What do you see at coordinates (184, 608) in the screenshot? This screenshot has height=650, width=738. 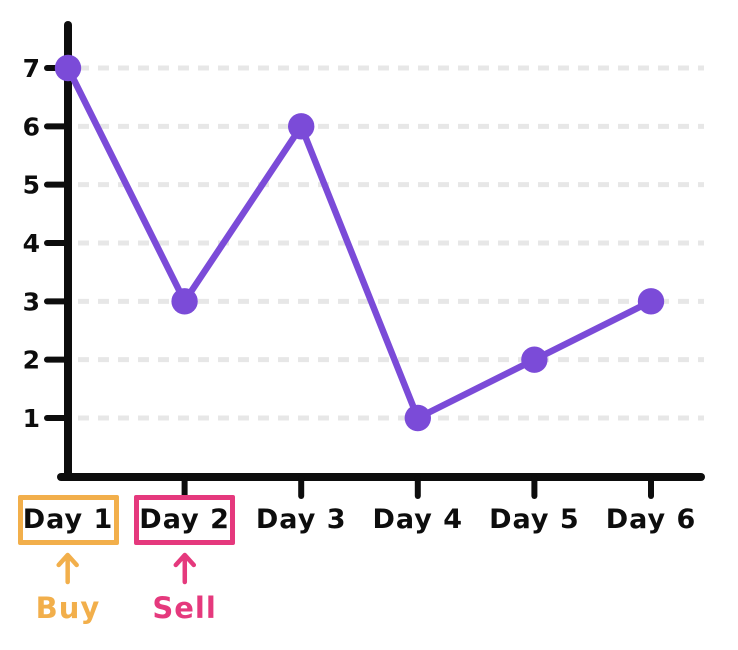 I see `sell-label: Sell` at bounding box center [184, 608].